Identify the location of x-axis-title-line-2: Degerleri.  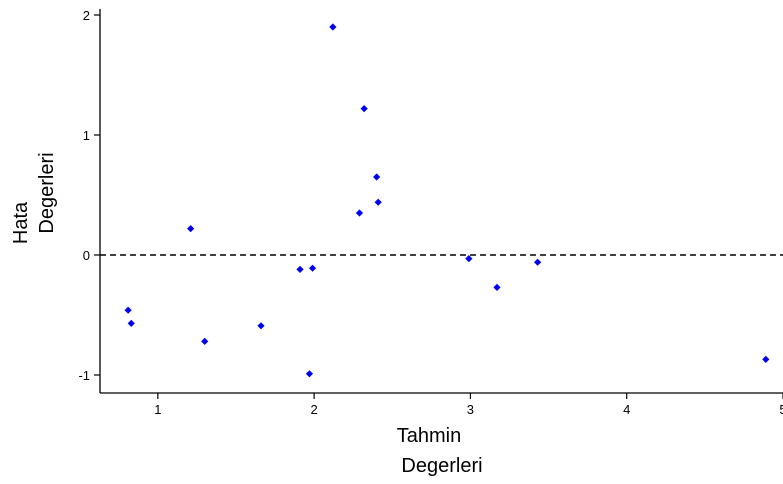
(441, 466).